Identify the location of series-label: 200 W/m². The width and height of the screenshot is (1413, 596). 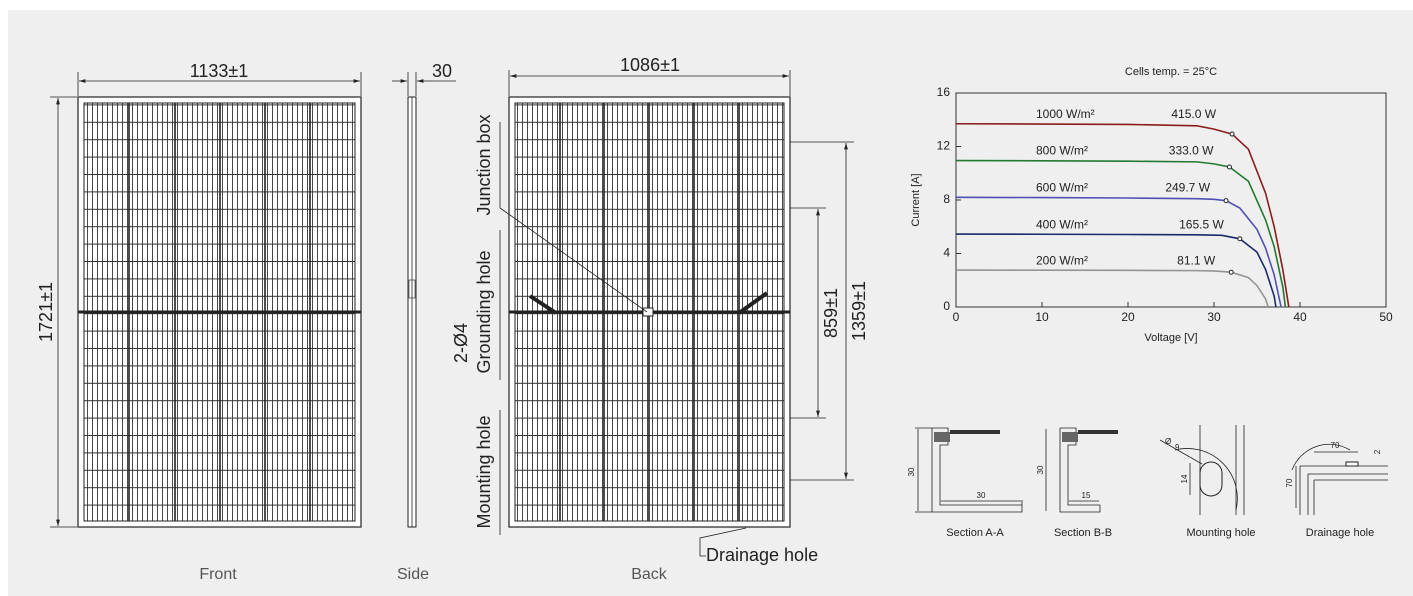
(1062, 260).